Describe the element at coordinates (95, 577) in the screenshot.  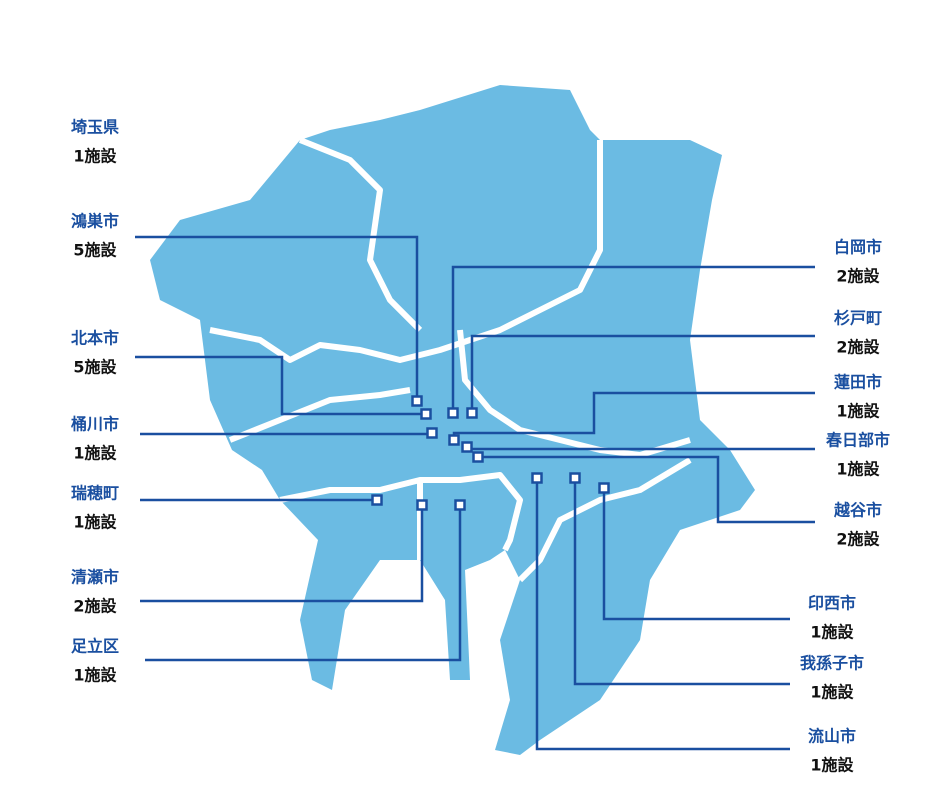
I see `location-name: 清瀬市` at that location.